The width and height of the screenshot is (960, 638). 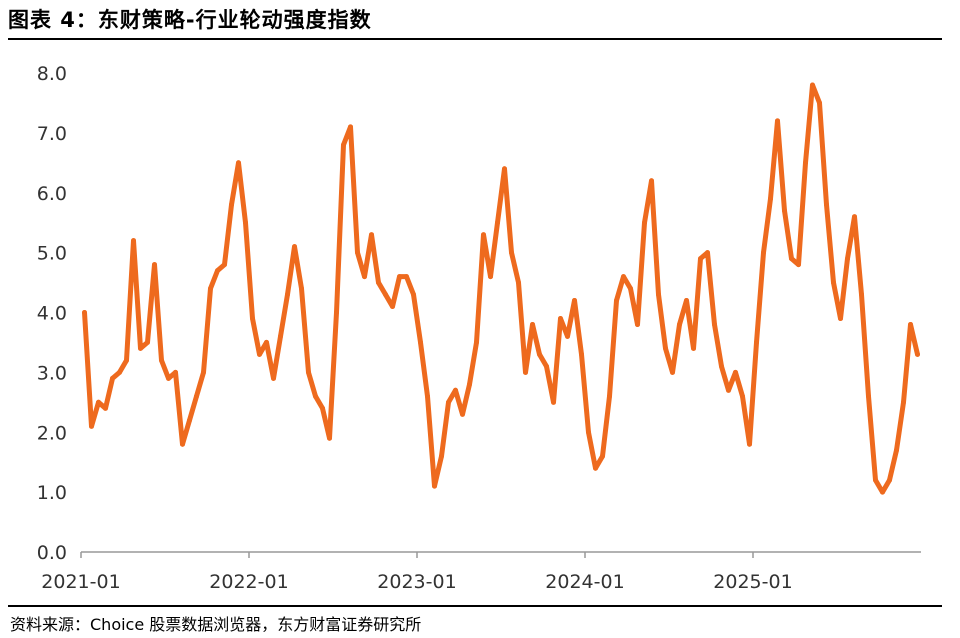 I want to click on y-tick-label: 7.0, so click(x=52, y=134).